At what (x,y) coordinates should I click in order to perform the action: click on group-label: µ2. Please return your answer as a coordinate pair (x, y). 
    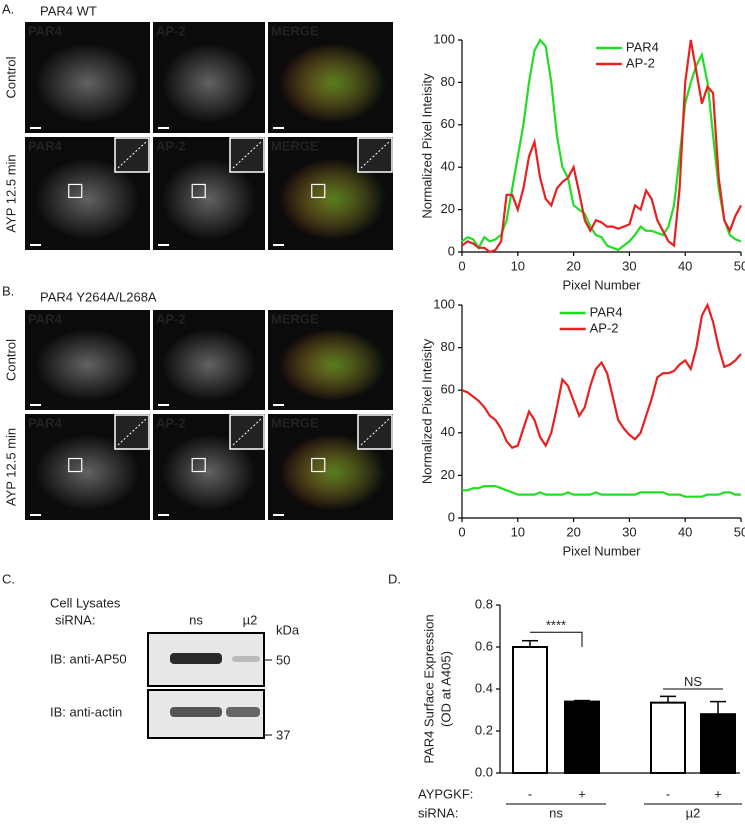
    Looking at the image, I should click on (693, 812).